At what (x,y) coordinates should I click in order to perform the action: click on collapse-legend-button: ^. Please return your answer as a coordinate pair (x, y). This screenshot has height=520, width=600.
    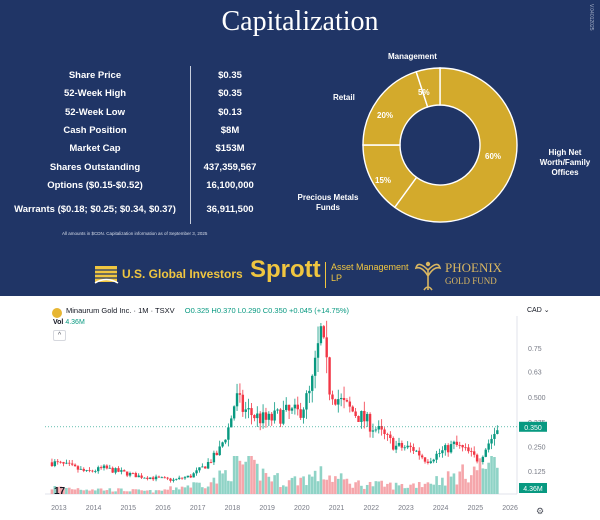
    Looking at the image, I should click on (59, 335).